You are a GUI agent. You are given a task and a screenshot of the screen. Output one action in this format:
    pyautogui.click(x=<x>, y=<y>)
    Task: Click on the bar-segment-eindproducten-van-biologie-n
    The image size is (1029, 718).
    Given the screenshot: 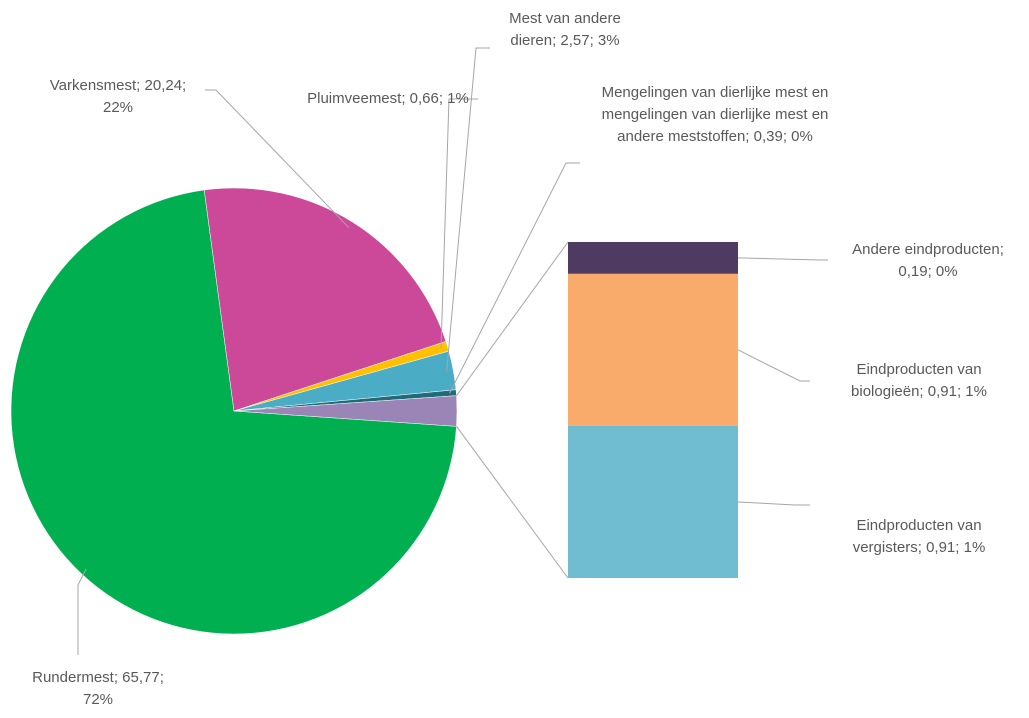 What is the action you would take?
    pyautogui.click(x=653, y=349)
    